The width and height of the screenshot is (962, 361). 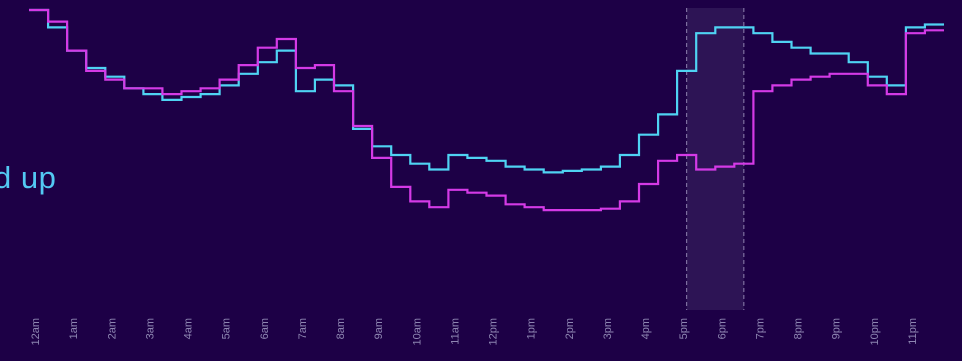 I want to click on x-tick-label: 12pm, so click(x=494, y=332).